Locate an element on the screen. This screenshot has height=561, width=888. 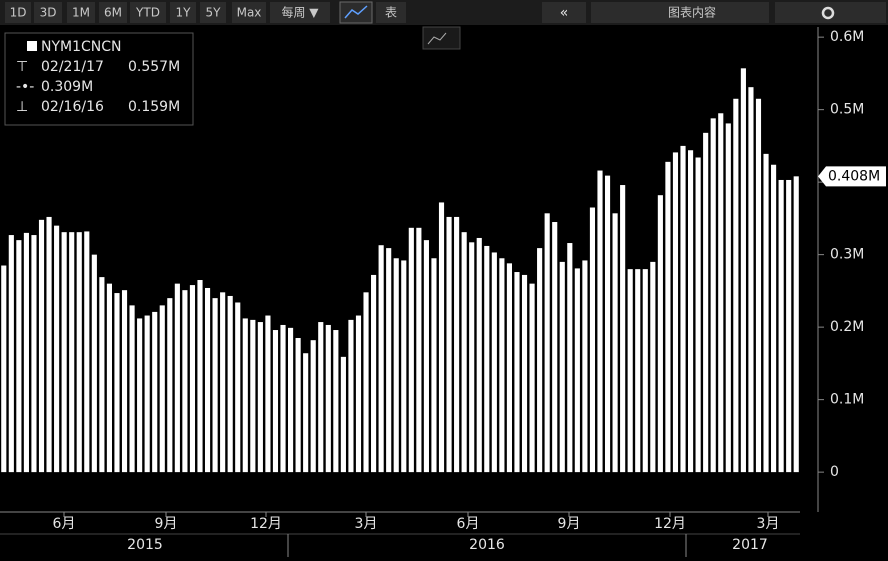
frequency-label: 每周 ▼ is located at coordinates (300, 12).